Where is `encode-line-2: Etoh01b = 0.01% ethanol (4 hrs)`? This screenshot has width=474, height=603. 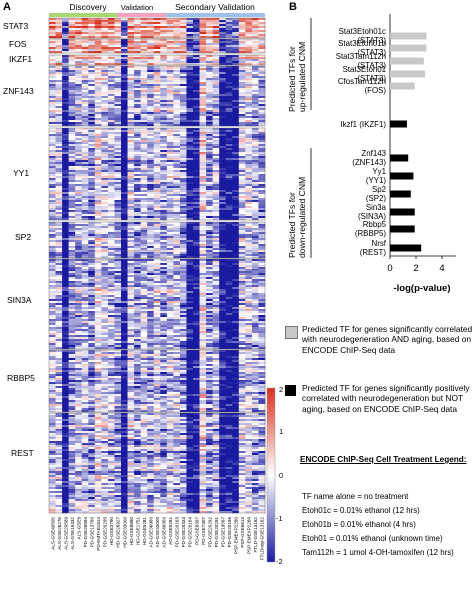 encode-line-2: Etoh01b = 0.01% ethanol (4 hrs) is located at coordinates (359, 524).